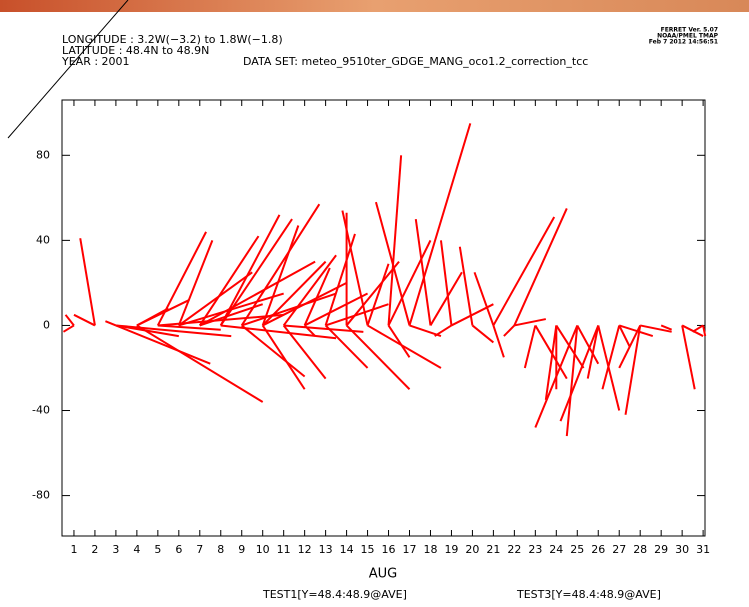 This screenshot has width=749, height=607. What do you see at coordinates (347, 549) in the screenshot?
I see `x-tick-label: 14` at bounding box center [347, 549].